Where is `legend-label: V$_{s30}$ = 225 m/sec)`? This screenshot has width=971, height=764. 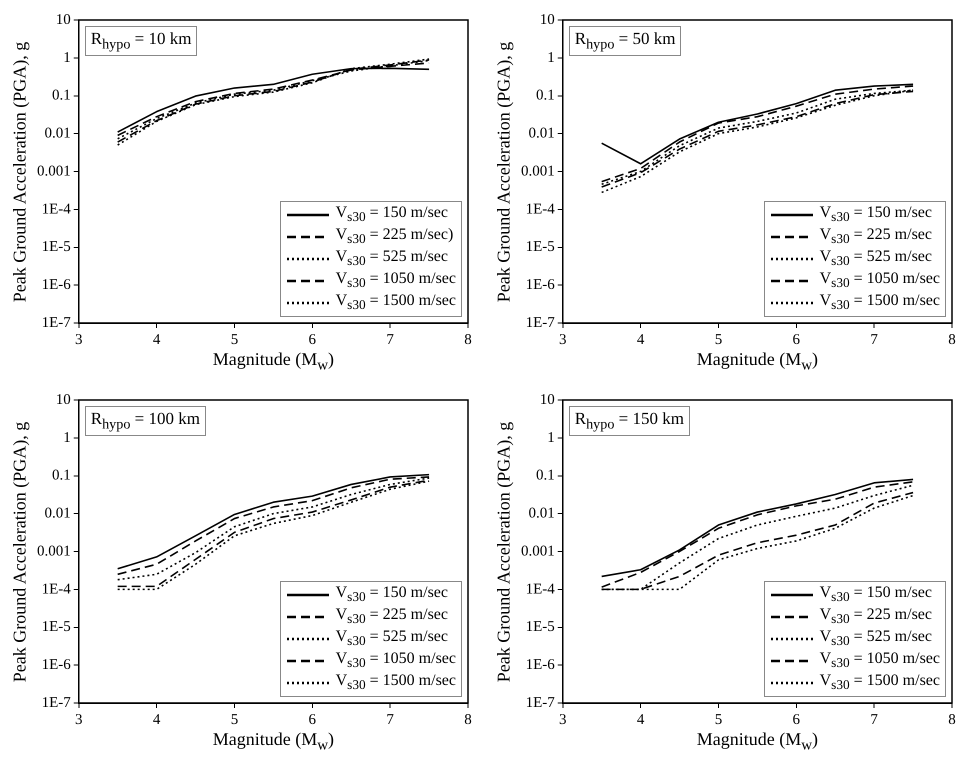
legend-label: V$_{s30}$ = 225 m/sec) is located at coordinates (395, 237).